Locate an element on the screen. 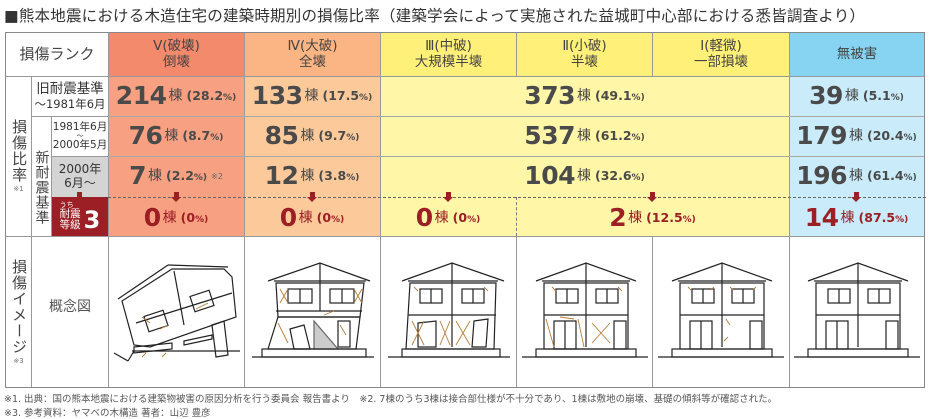 Image resolution: width=932 pixels, height=419 pixels. header-rank-label: 損傷ランク is located at coordinates (57, 54).